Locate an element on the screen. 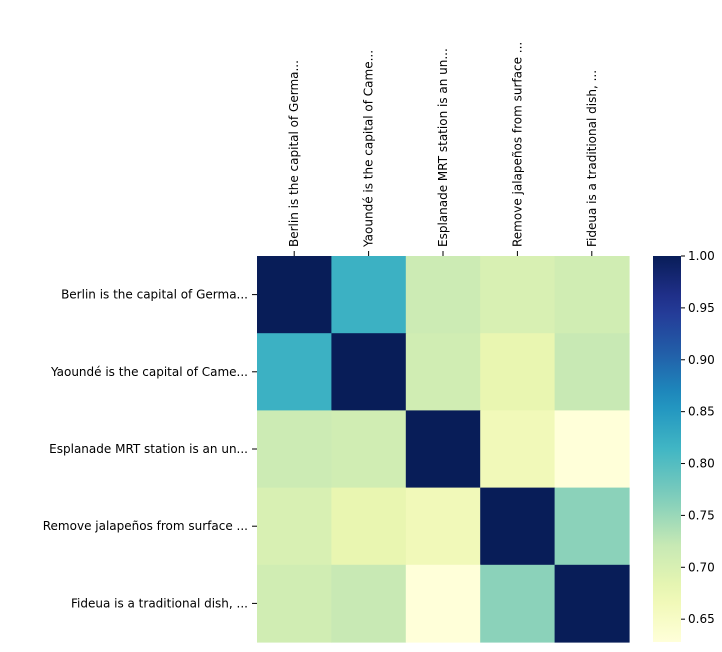 Image resolution: width=722 pixels, height=652 pixels. heatmap-cell-r0-c3 is located at coordinates (518, 295).